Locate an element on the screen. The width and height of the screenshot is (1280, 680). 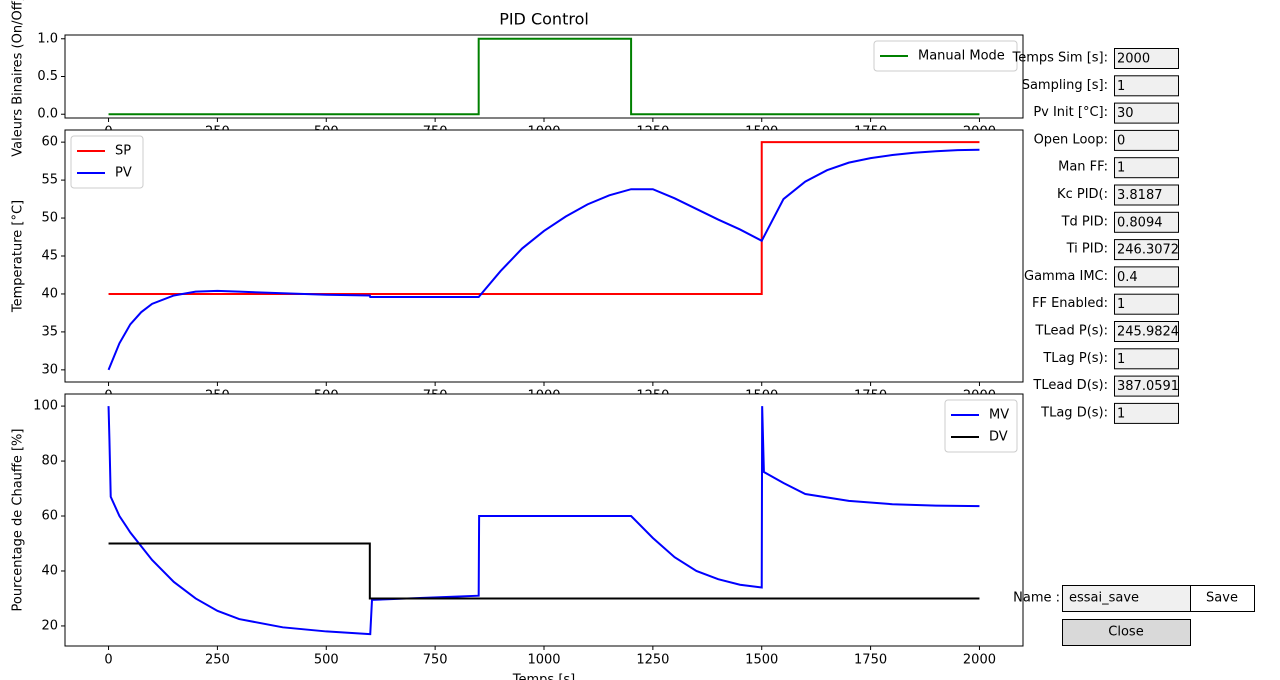
legend-label: Manual Mode is located at coordinates (961, 56).